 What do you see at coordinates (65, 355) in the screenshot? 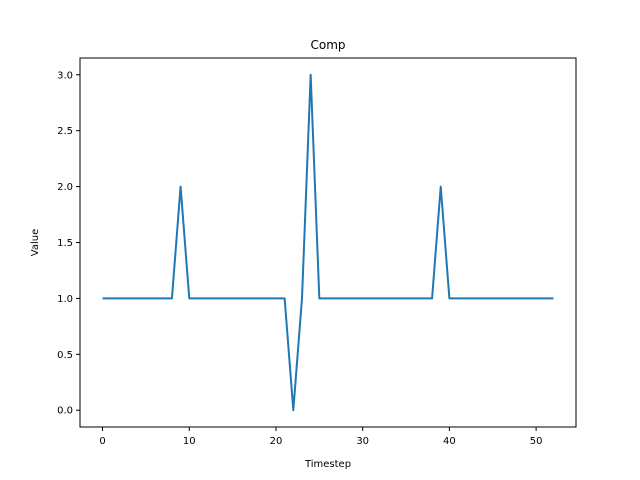
I see `y-tick-label: 0.5` at bounding box center [65, 355].